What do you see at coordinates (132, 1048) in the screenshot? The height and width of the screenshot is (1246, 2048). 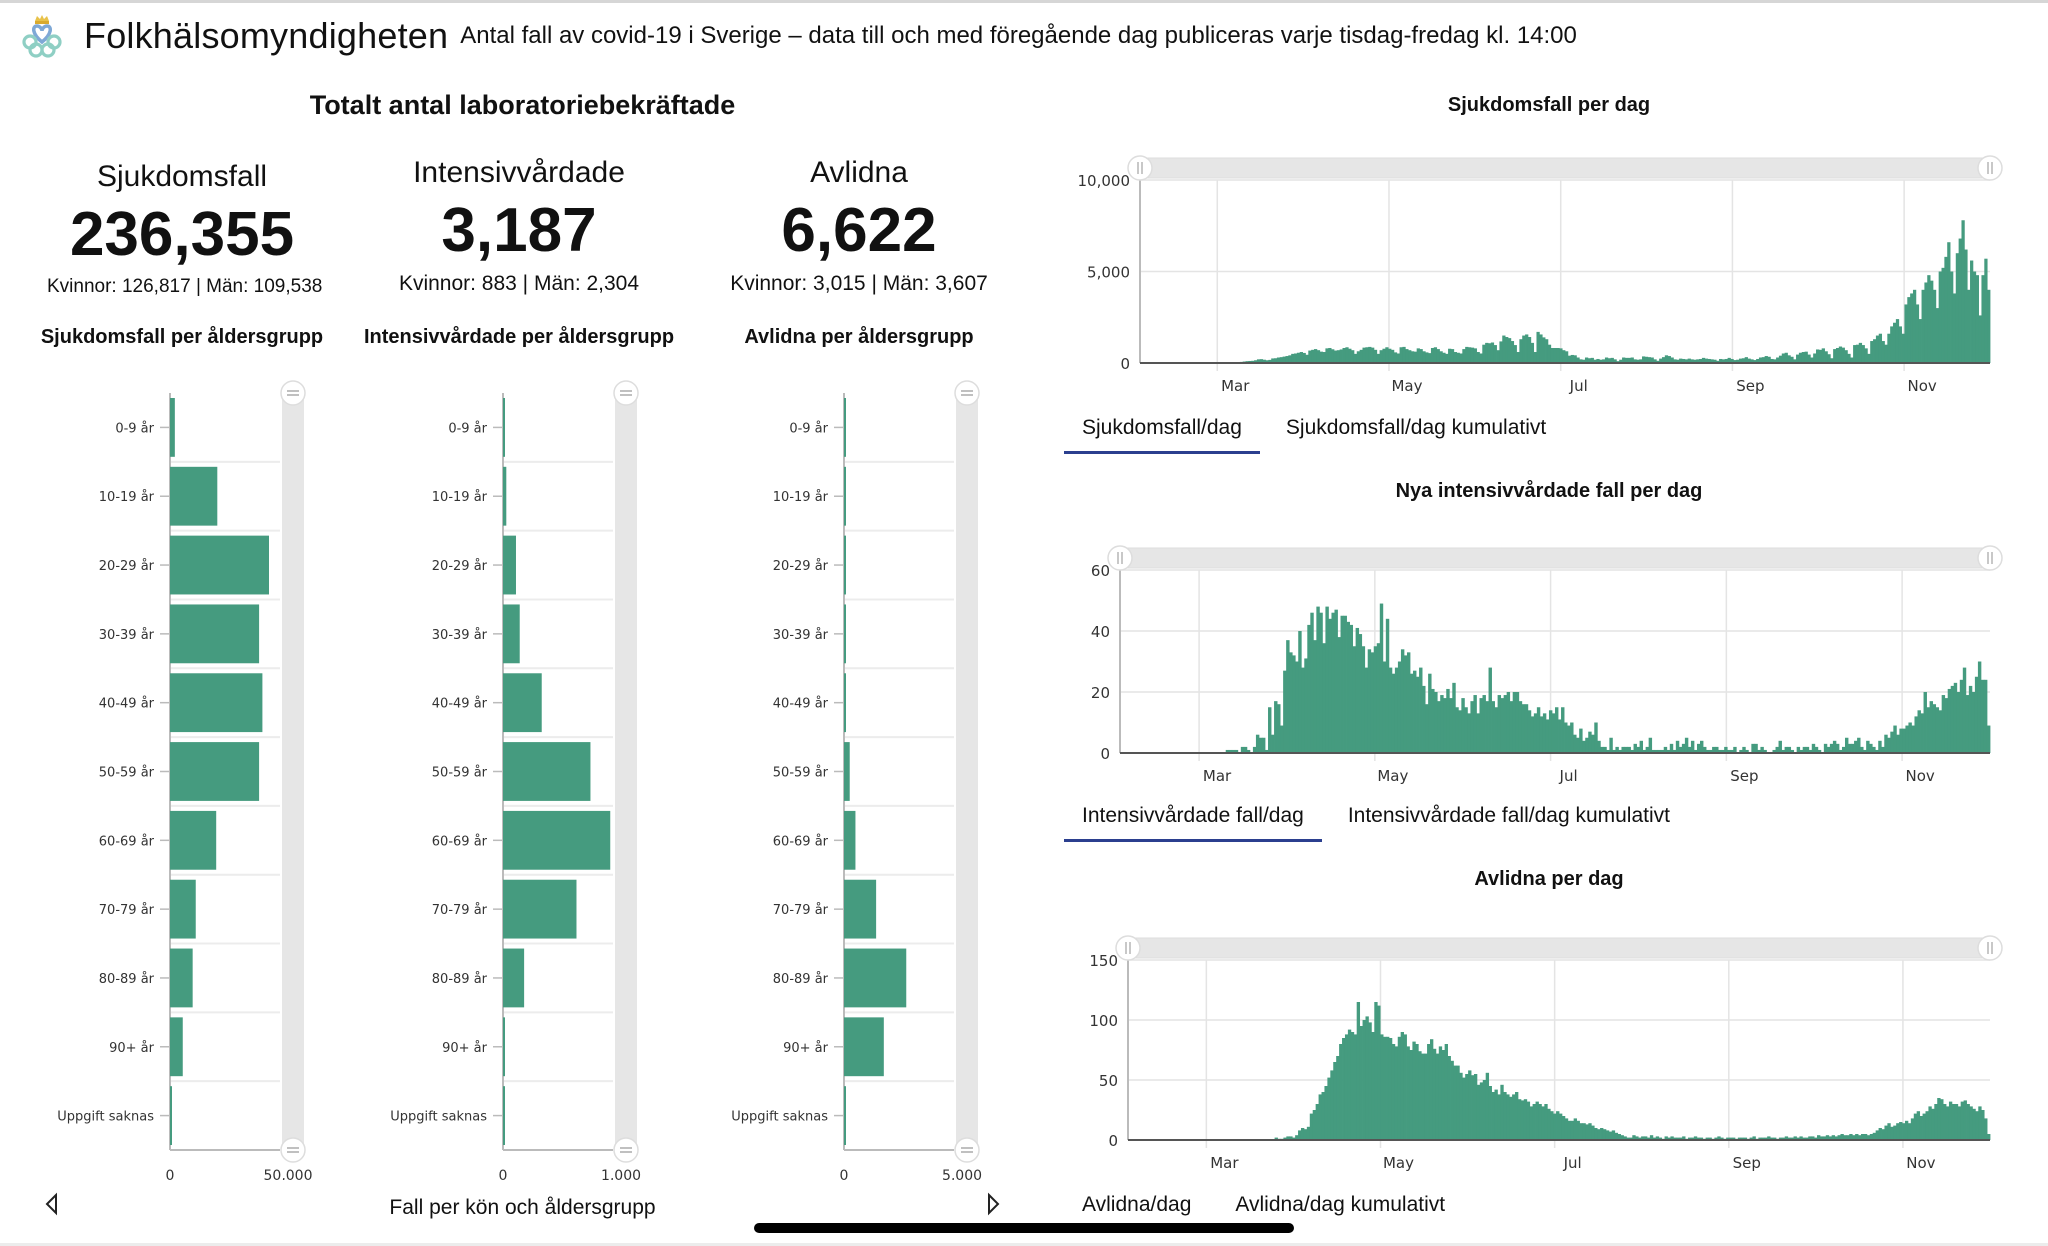 I see `age-category-label: 90+ år` at bounding box center [132, 1048].